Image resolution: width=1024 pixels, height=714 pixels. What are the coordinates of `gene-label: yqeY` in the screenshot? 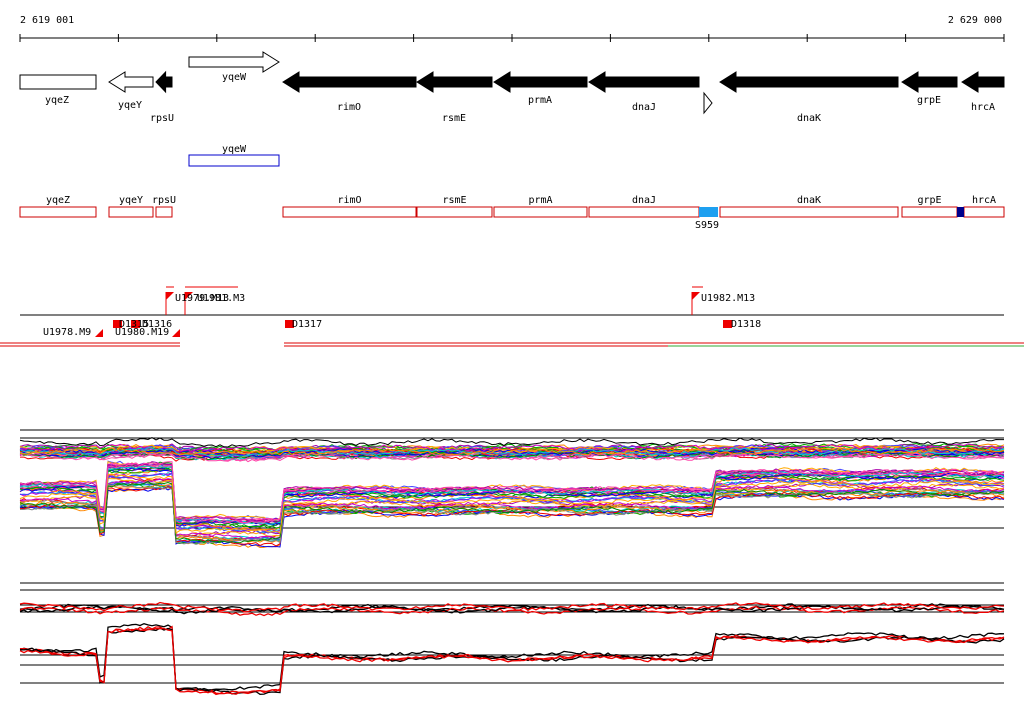 It's located at (130, 105).